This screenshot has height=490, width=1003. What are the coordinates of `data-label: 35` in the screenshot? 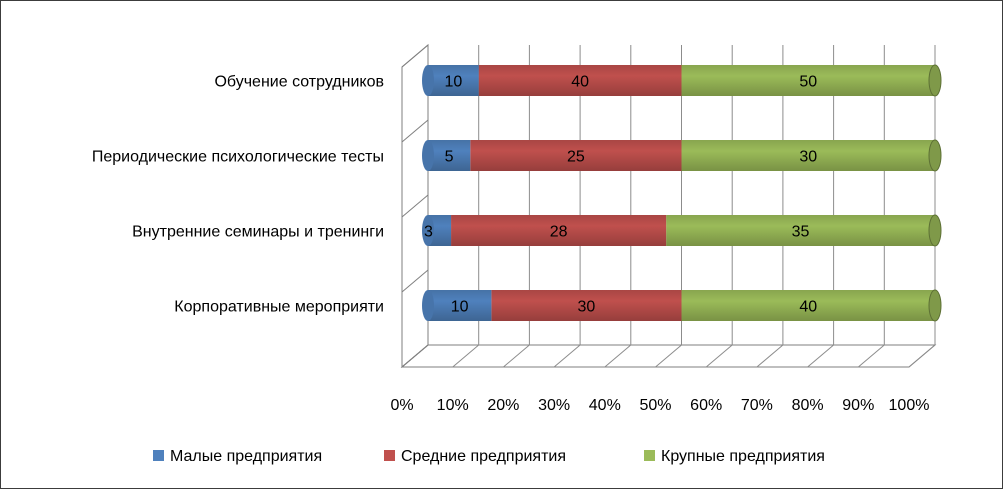 It's located at (801, 232).